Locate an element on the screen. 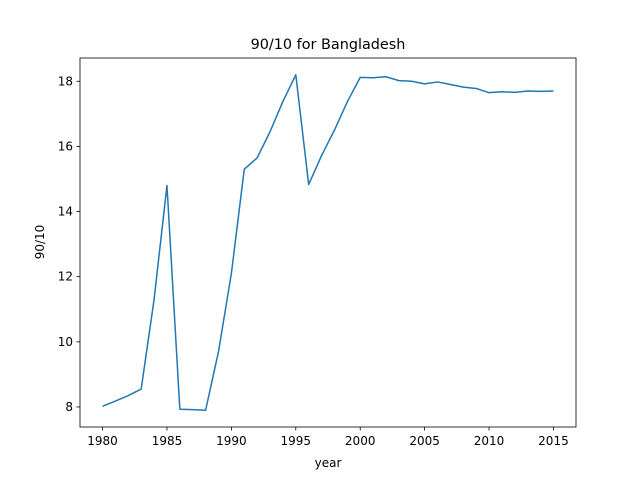 The image size is (640, 480). y-tick-label: 8 is located at coordinates (69, 407).